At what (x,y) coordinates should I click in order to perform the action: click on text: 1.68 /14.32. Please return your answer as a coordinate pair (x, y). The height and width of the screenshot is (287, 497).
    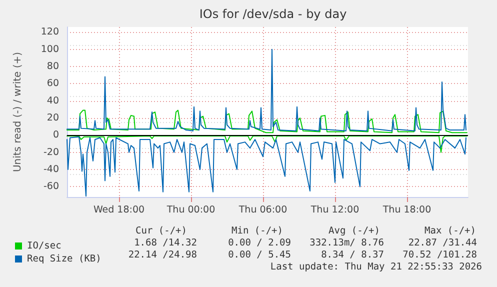
    Looking at the image, I should click on (165, 243).